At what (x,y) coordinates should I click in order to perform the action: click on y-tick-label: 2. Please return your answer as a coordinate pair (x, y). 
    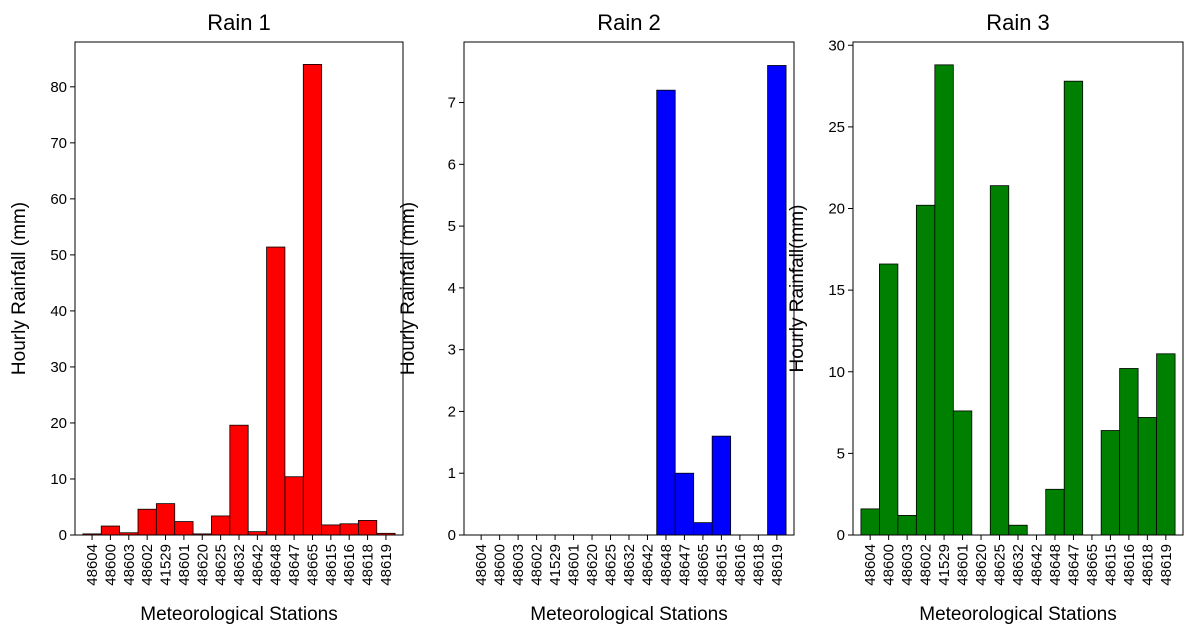
    Looking at the image, I should click on (452, 411).